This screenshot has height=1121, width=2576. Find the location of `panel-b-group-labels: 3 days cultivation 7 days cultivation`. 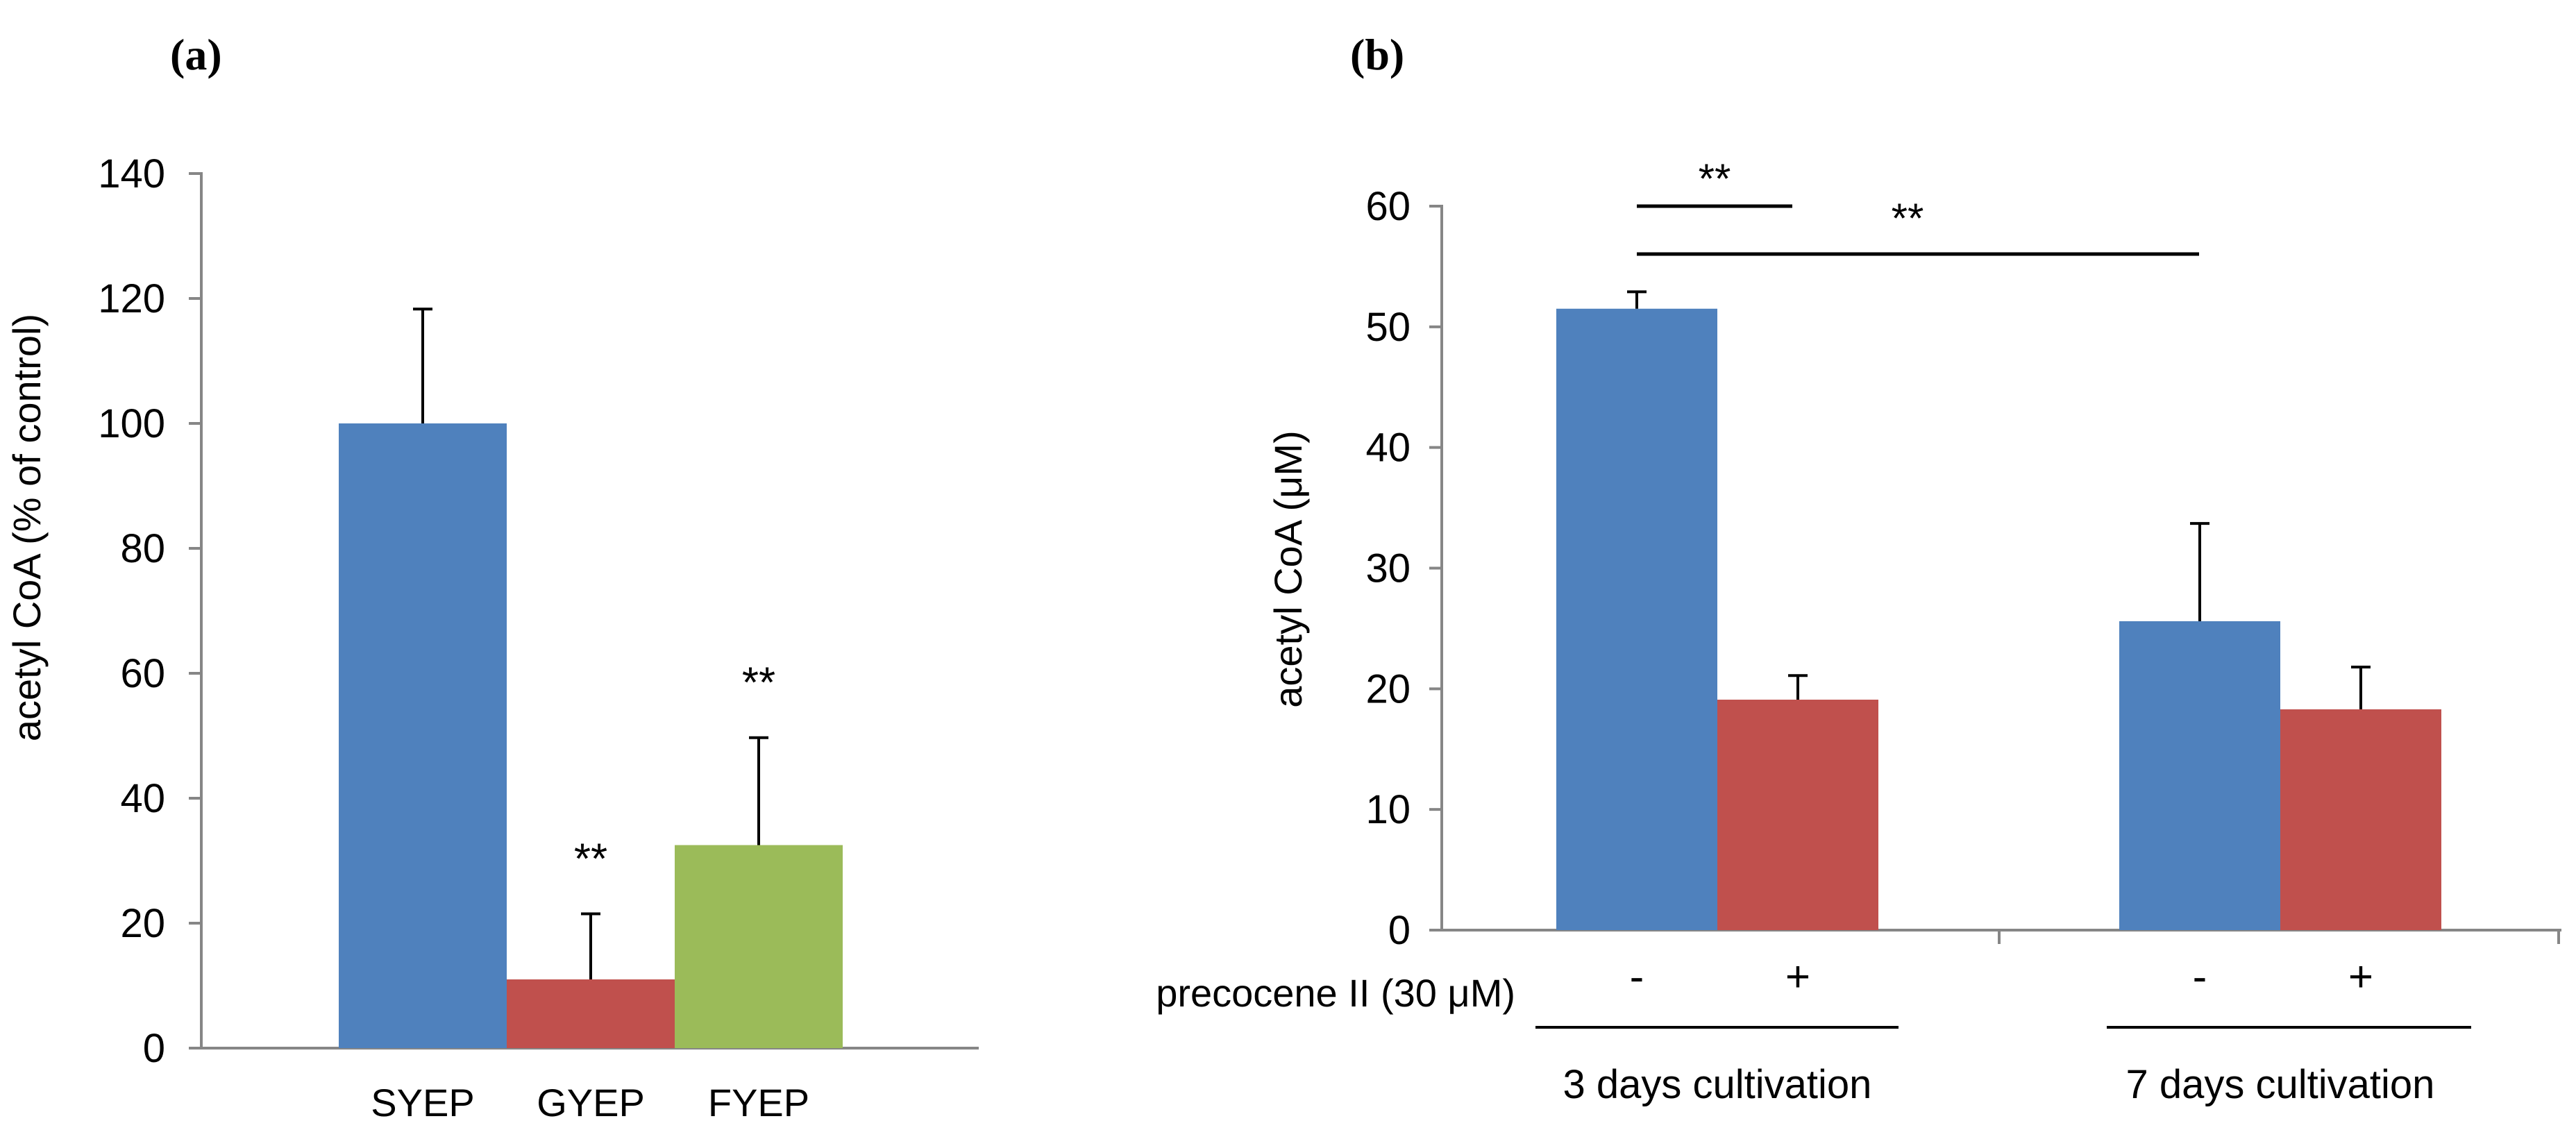

panel-b-group-labels: 3 days cultivation 7 days cultivation is located at coordinates (1999, 1084).